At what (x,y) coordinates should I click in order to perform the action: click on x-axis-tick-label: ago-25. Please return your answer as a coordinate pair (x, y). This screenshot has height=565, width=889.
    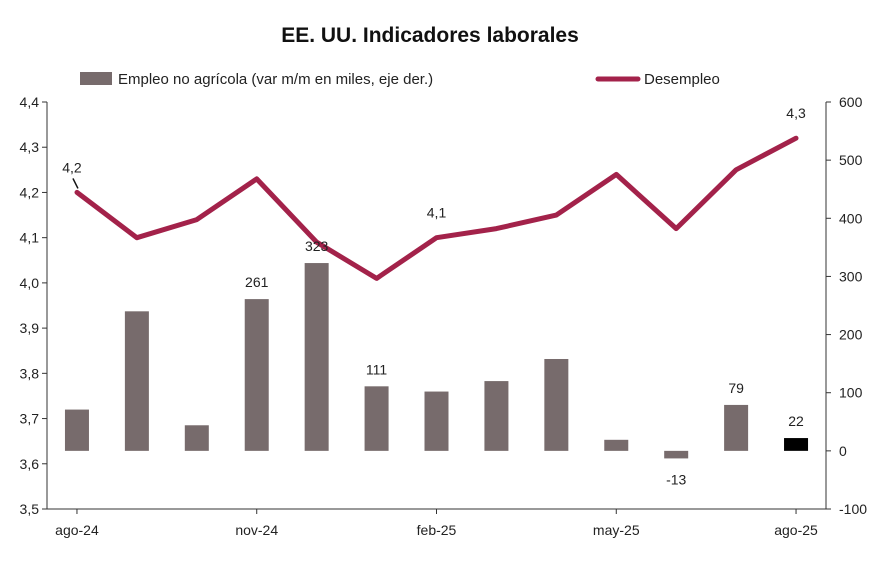
    Looking at the image, I should click on (796, 530).